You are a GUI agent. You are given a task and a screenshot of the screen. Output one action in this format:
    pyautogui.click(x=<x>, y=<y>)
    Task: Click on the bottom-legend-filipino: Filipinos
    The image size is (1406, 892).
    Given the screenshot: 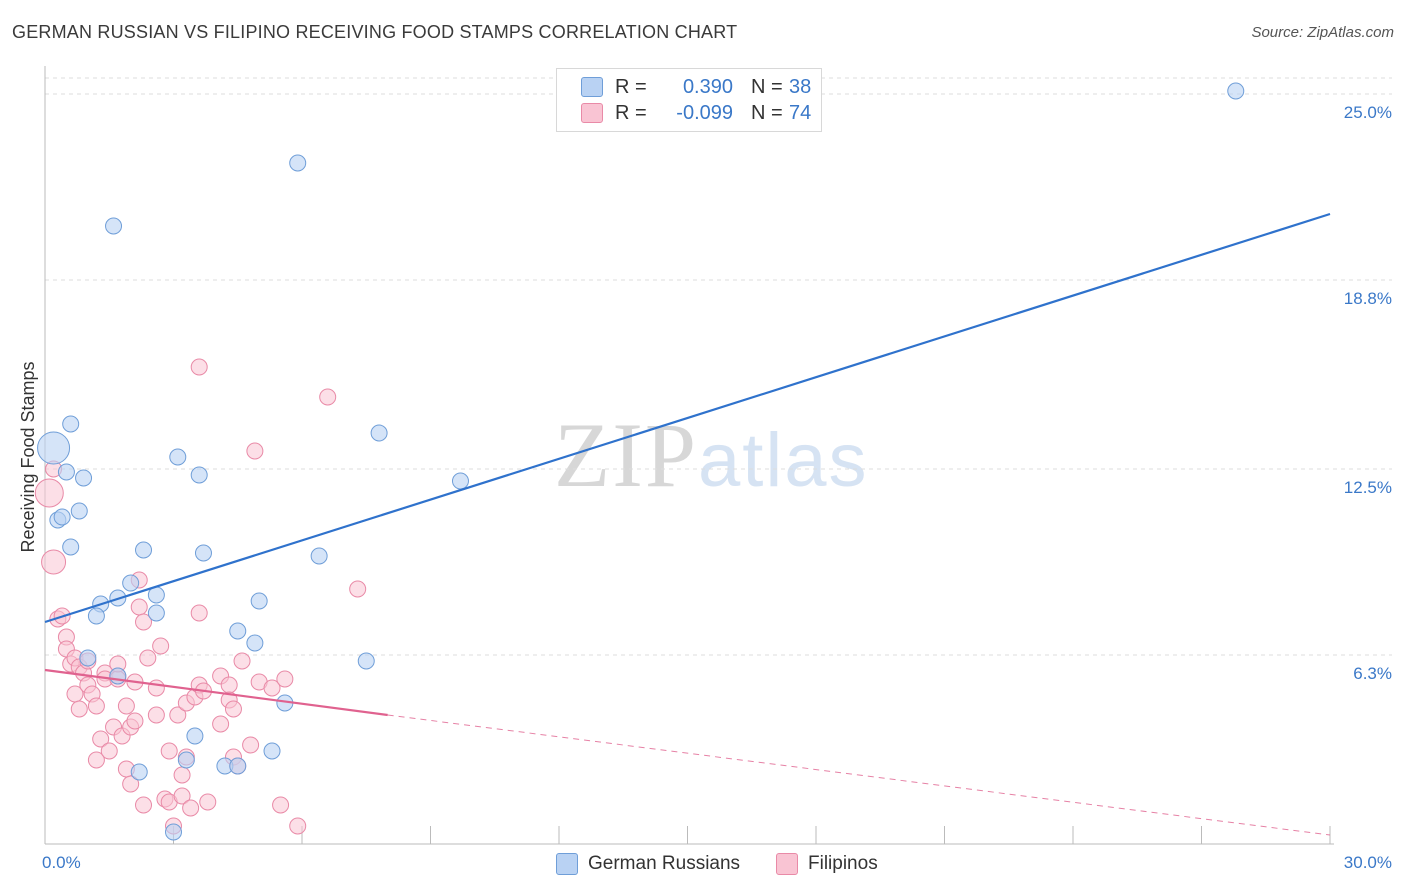 What is the action you would take?
    pyautogui.click(x=827, y=864)
    